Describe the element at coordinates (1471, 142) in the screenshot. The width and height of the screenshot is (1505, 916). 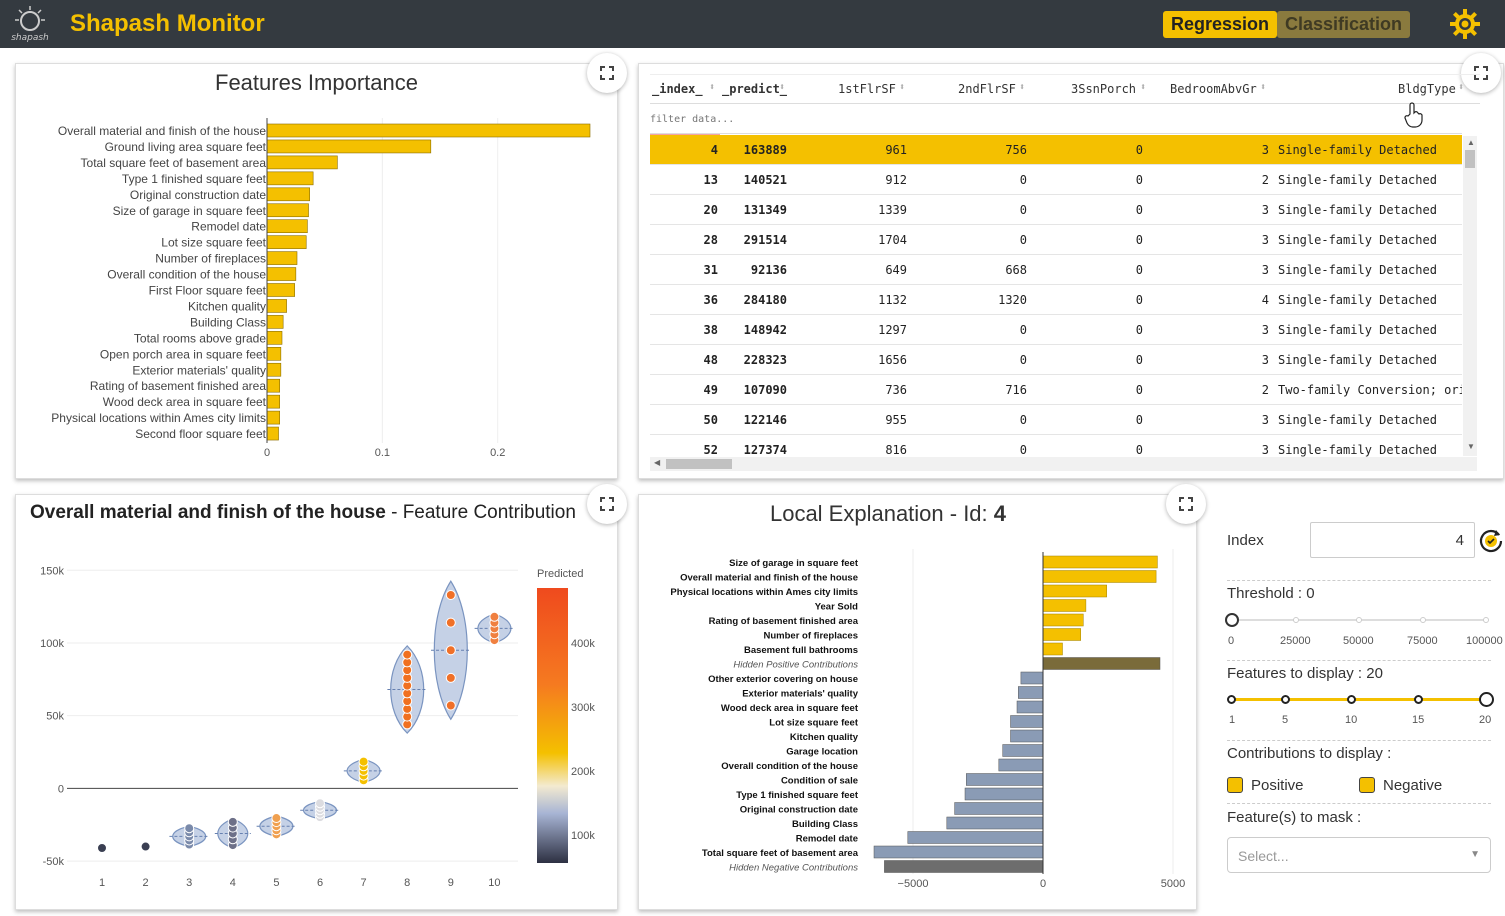
I see `scroll-up-arrow-icon: ▲` at that location.